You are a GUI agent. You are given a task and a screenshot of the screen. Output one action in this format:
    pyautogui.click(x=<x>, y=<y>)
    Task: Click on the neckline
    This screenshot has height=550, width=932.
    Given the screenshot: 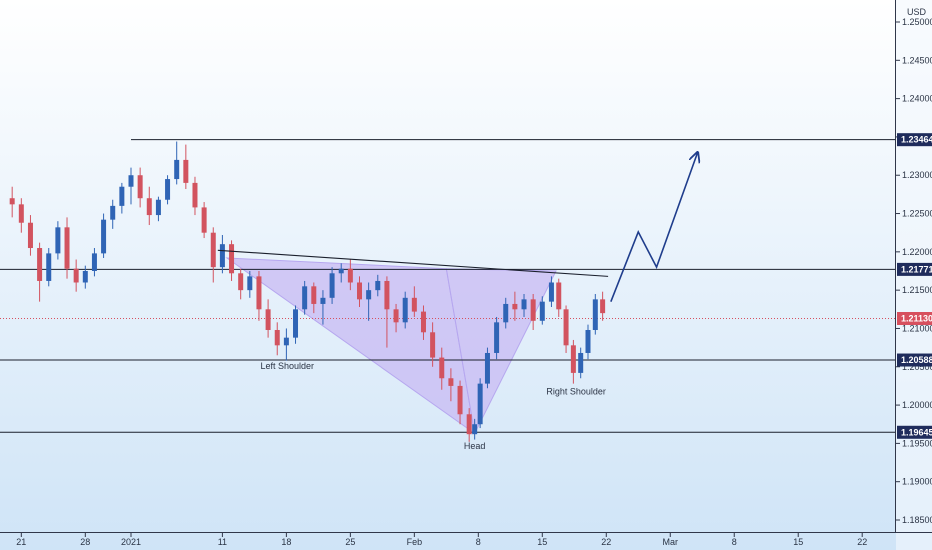 What is the action you would take?
    pyautogui.click(x=413, y=263)
    